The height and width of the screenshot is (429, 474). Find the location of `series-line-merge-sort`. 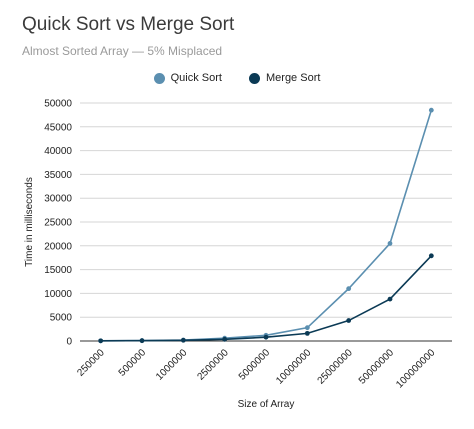

series-line-merge-sort is located at coordinates (266, 298).